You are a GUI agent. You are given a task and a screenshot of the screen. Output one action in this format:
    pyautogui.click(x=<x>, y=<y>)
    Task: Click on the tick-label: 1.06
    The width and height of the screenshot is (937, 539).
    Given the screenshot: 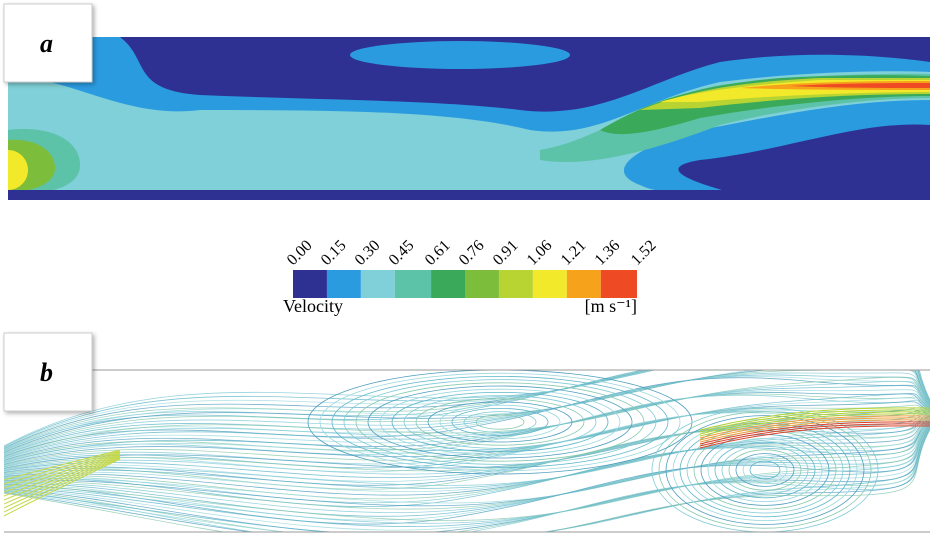 What is the action you would take?
    pyautogui.click(x=540, y=253)
    